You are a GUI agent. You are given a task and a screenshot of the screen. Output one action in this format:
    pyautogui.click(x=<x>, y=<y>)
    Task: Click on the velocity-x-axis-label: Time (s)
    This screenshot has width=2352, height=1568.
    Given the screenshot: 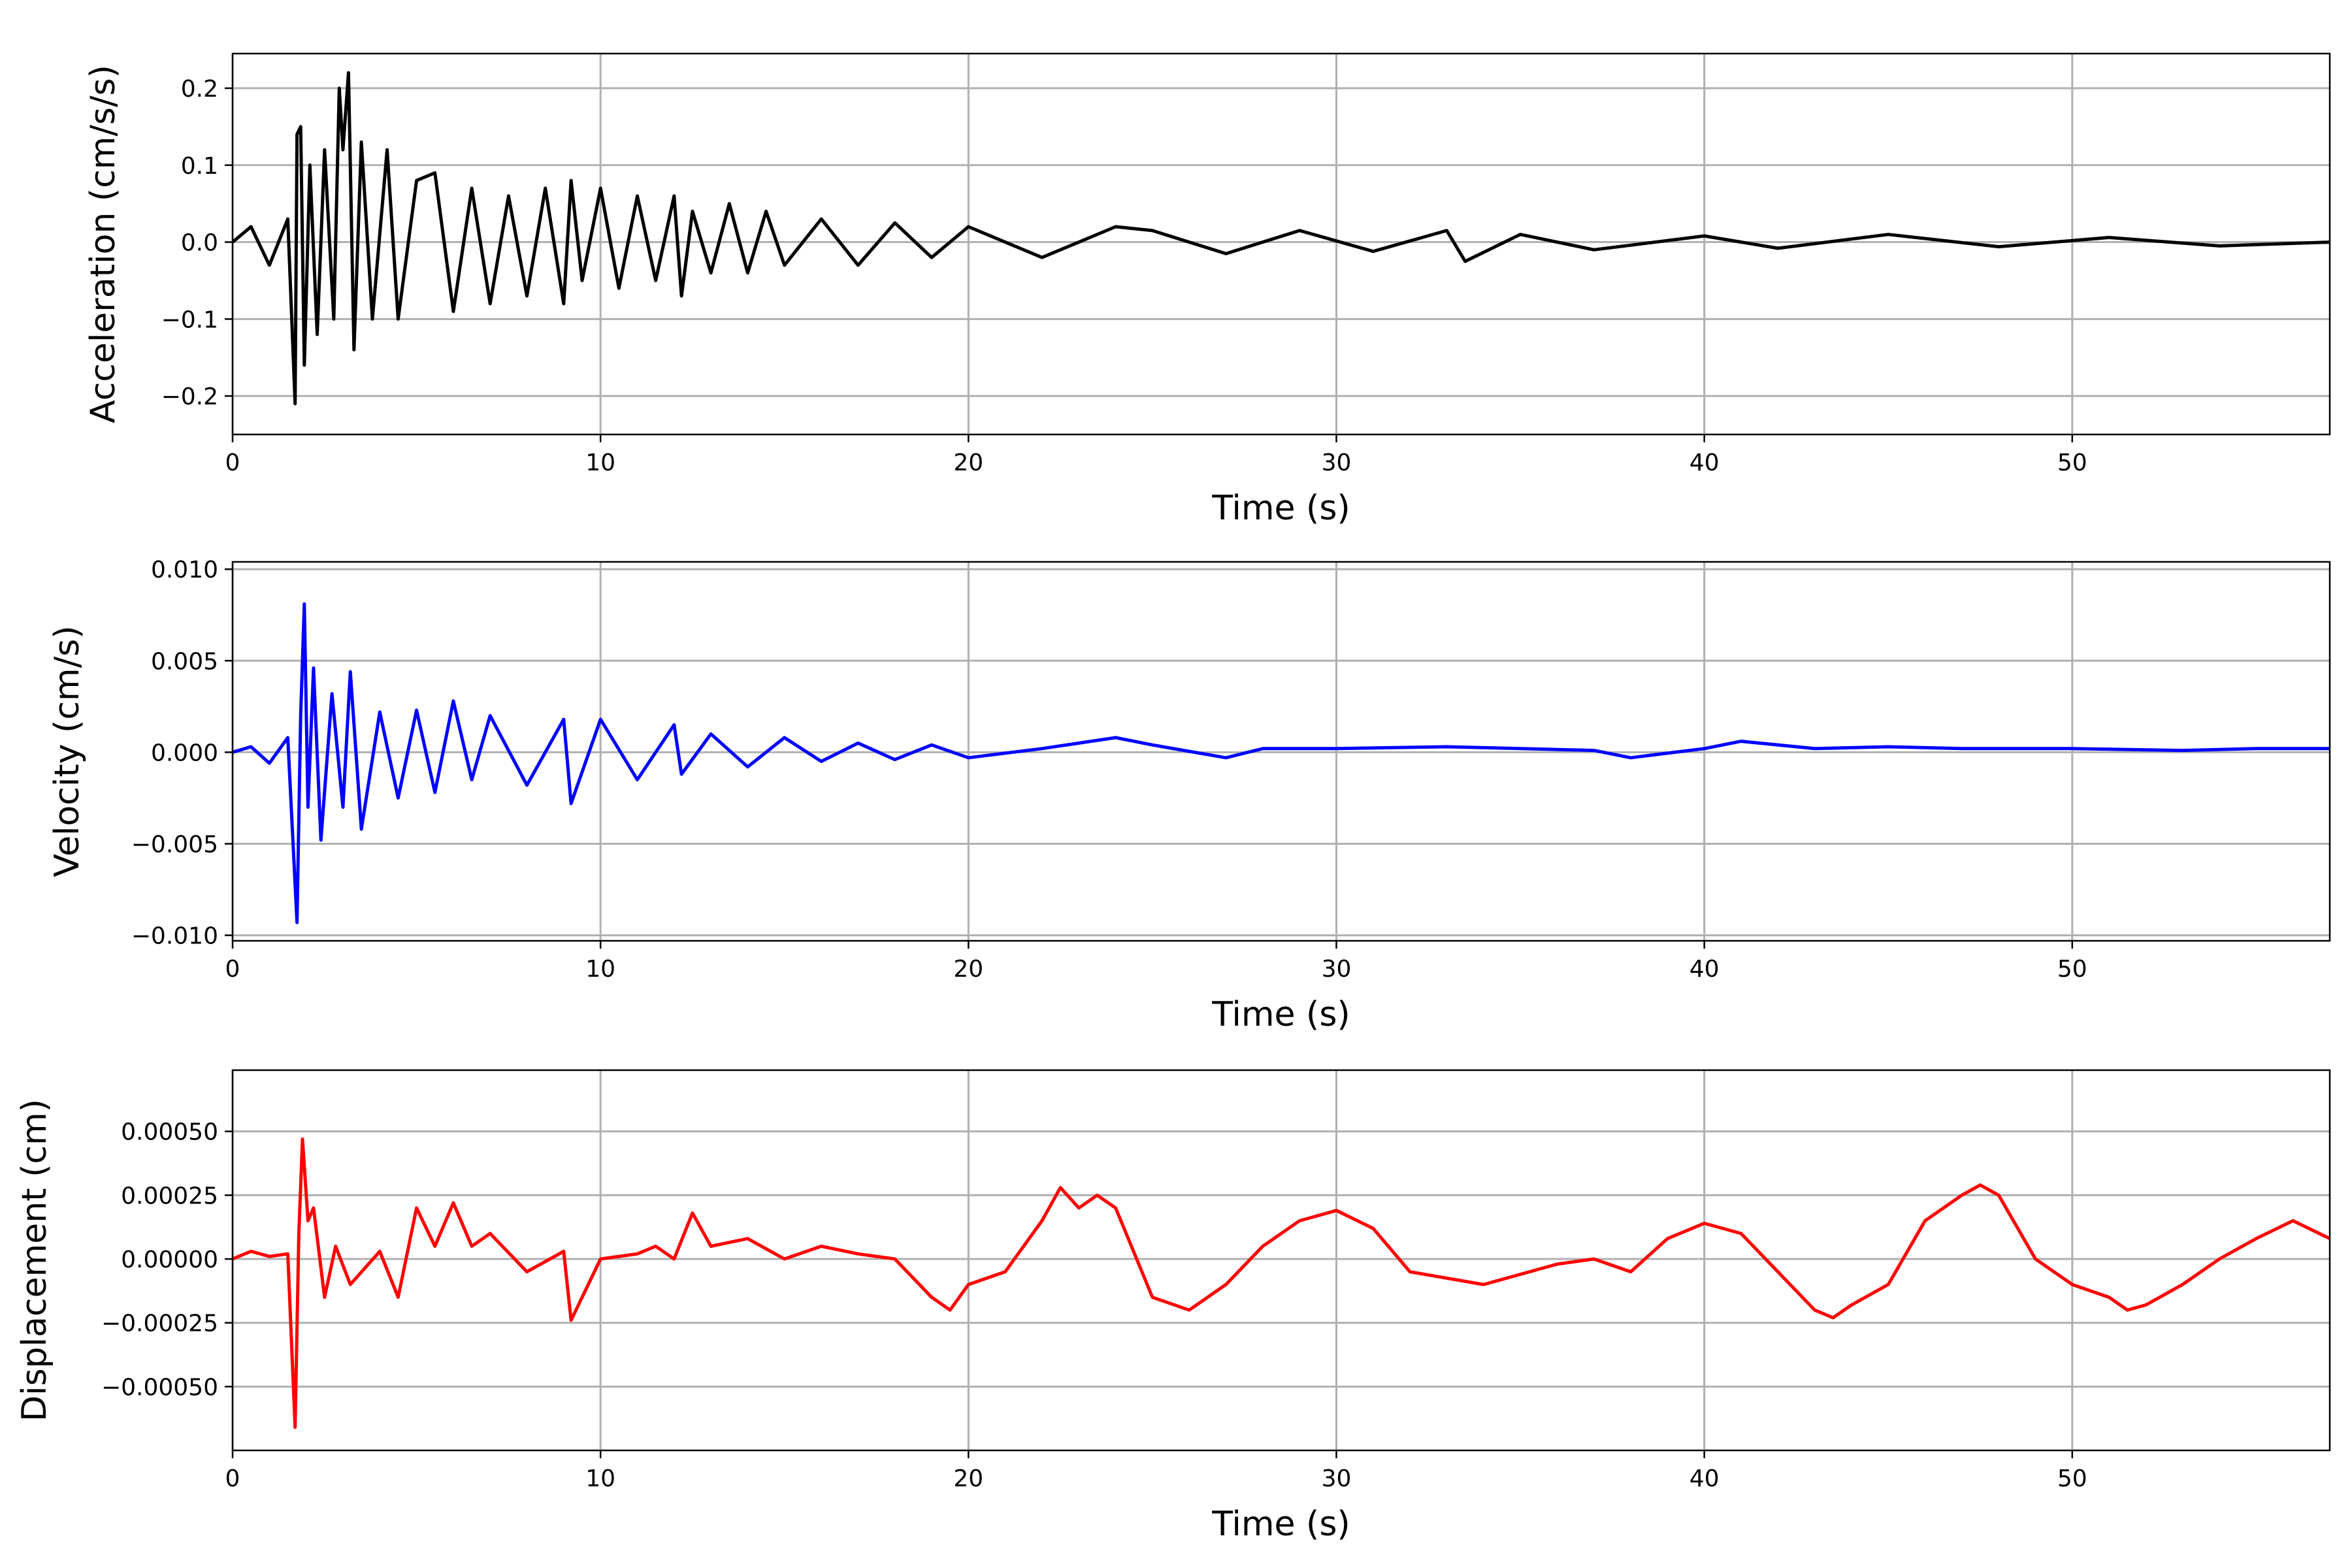 What is the action you would take?
    pyautogui.click(x=1280, y=1014)
    